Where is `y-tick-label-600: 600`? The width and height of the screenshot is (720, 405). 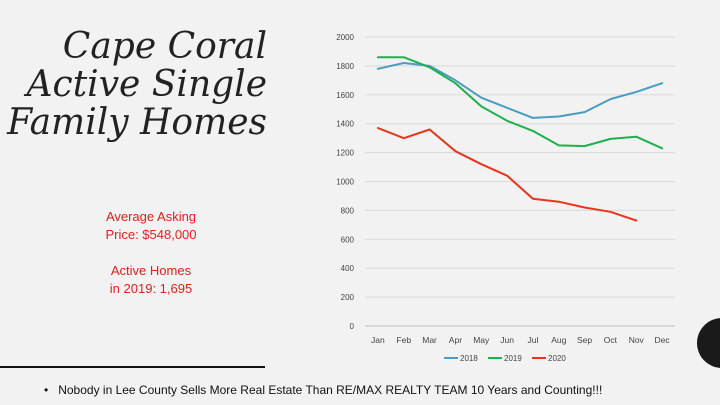 y-tick-label-600: 600 is located at coordinates (348, 239).